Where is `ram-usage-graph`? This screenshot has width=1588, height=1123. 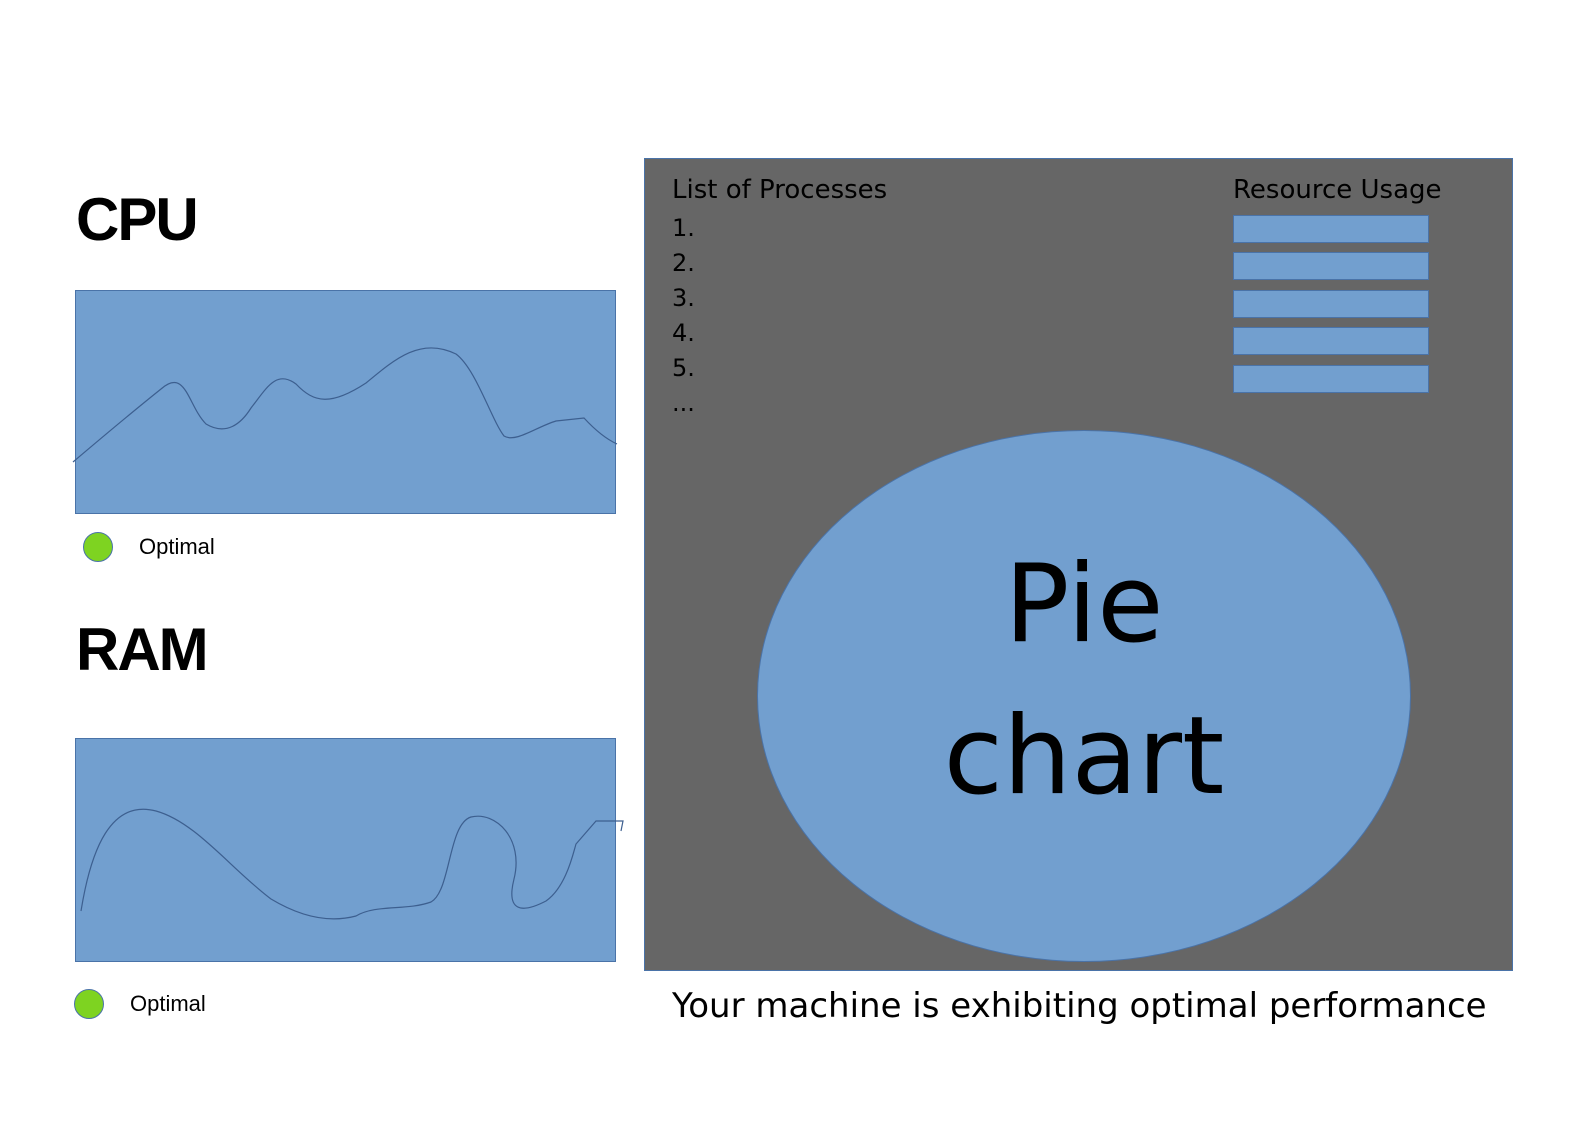
ram-usage-graph is located at coordinates (349, 850).